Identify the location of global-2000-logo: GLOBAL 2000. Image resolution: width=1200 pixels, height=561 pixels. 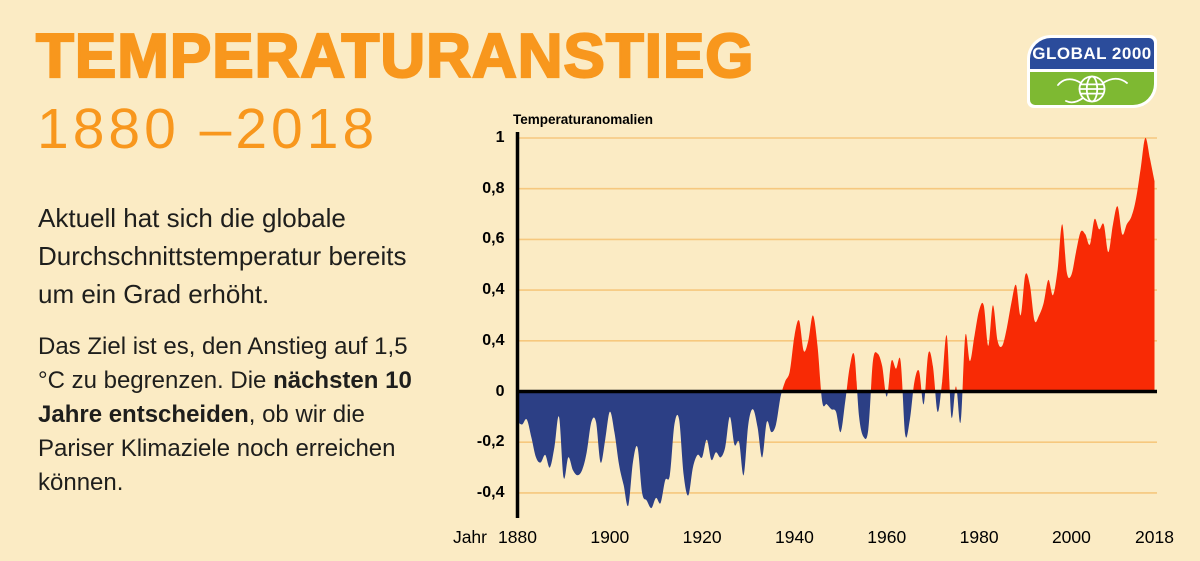
(1092, 71).